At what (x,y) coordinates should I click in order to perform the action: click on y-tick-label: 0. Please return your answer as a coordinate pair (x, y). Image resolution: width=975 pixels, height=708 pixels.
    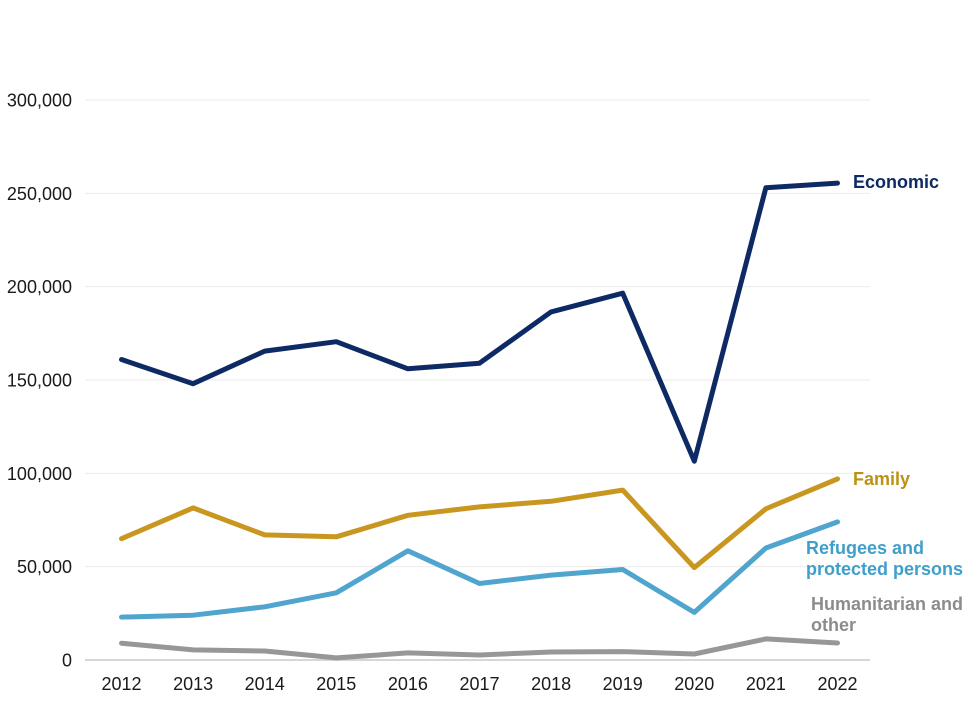
    Looking at the image, I should click on (67, 661).